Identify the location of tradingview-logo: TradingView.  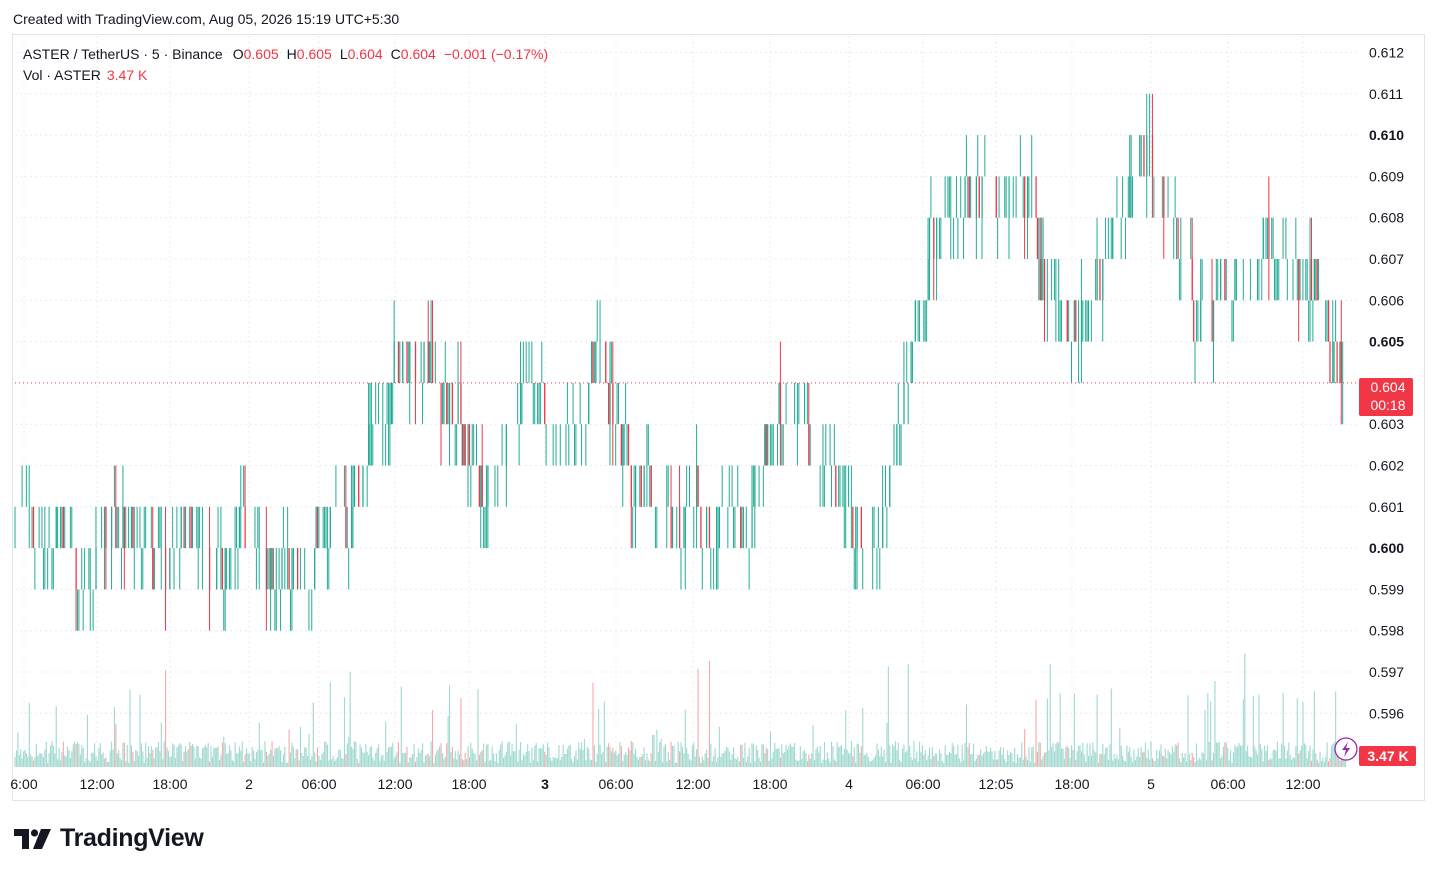
(109, 838).